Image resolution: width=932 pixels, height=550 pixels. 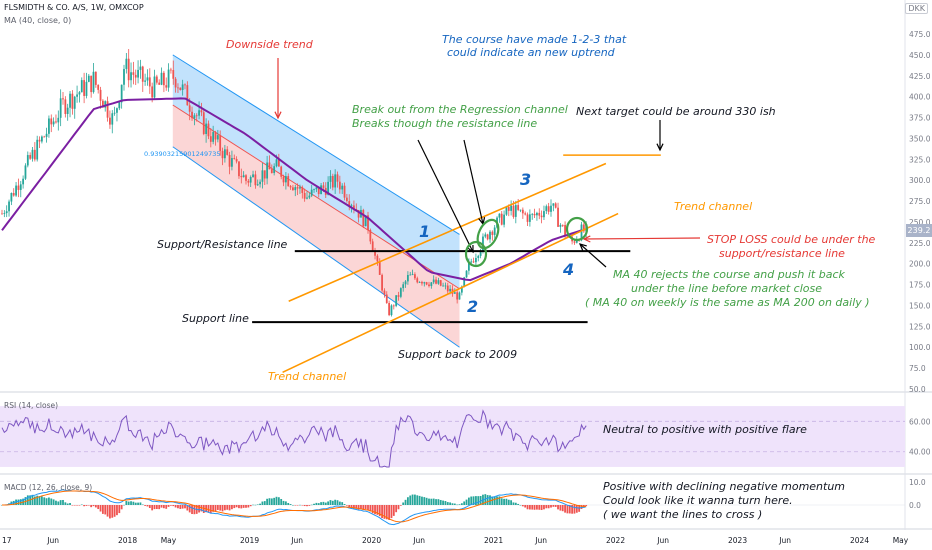 I want to click on rsi-legend: RSI (14, close), so click(x=31, y=405).